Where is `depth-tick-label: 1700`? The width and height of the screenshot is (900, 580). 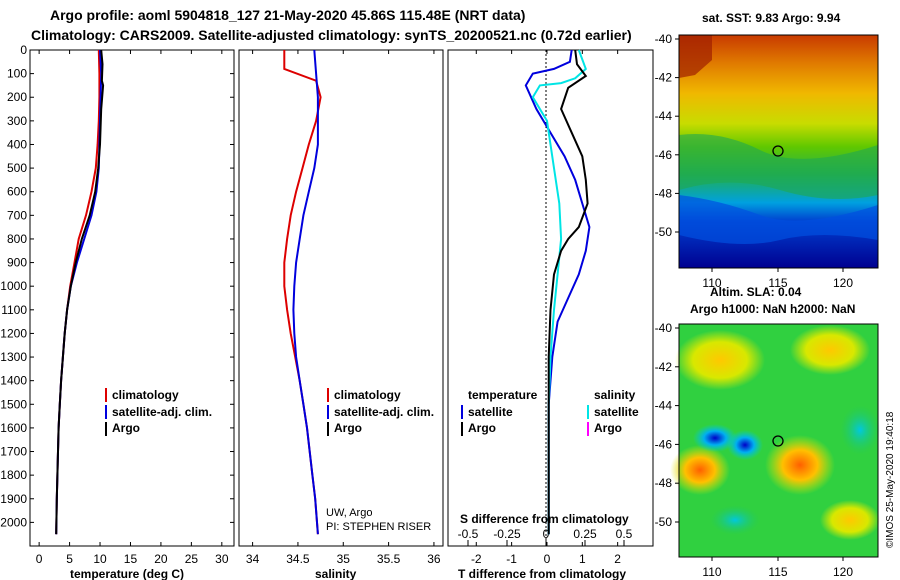
depth-tick-label: 1700 is located at coordinates (13, 452).